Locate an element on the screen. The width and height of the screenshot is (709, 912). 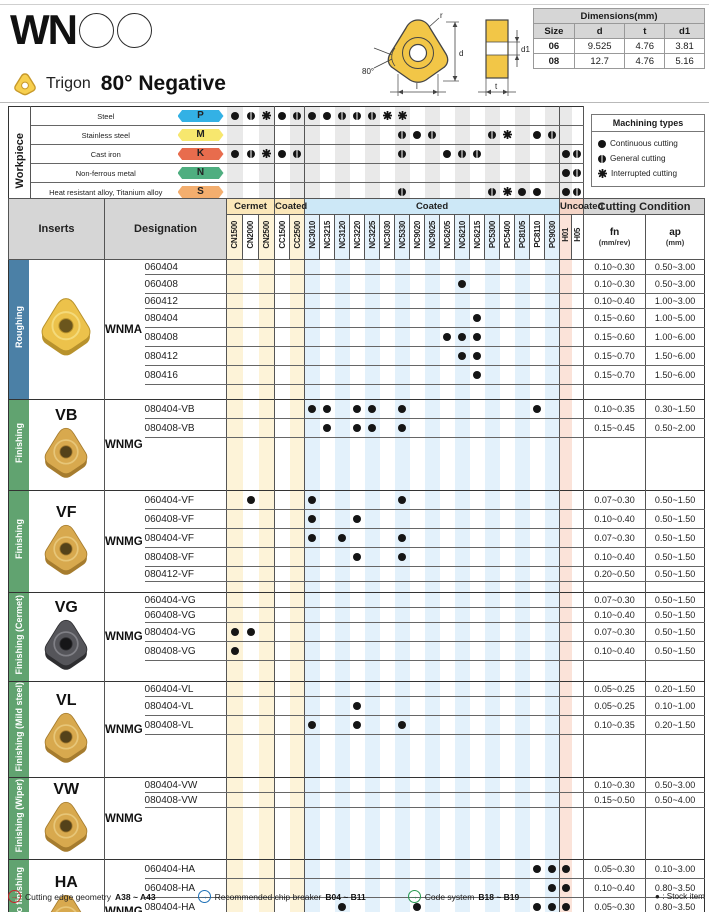
ap-value: 1.00~5.00 is located at coordinates (675, 318).